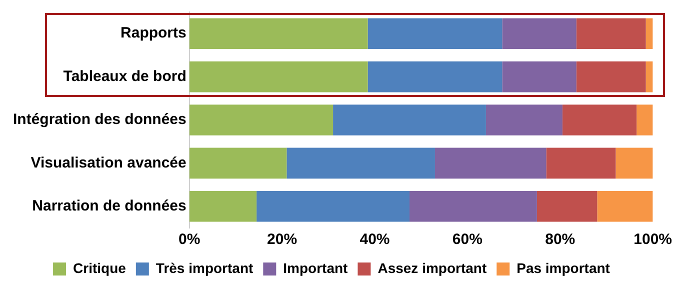  I want to click on y-tick-label: Visualisation avancée, so click(108, 163).